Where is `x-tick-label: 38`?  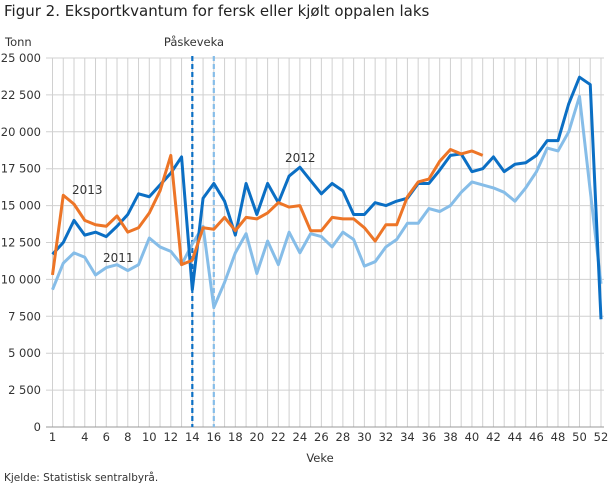 x-tick-label: 38 is located at coordinates (450, 437).